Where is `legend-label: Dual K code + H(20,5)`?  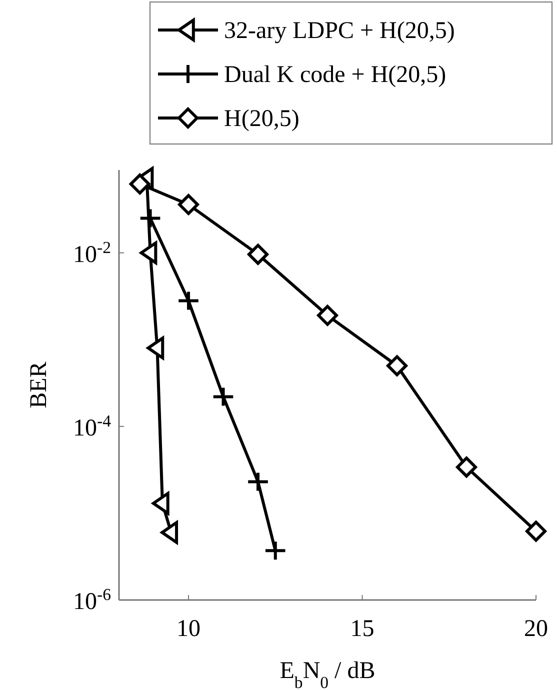
legend-label: Dual K code + H(20,5) is located at coordinates (335, 75).